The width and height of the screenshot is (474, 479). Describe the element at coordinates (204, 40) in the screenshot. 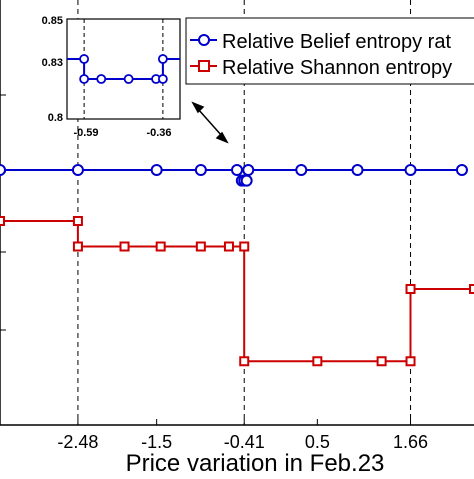

I see `legend-marker-belief` at that location.